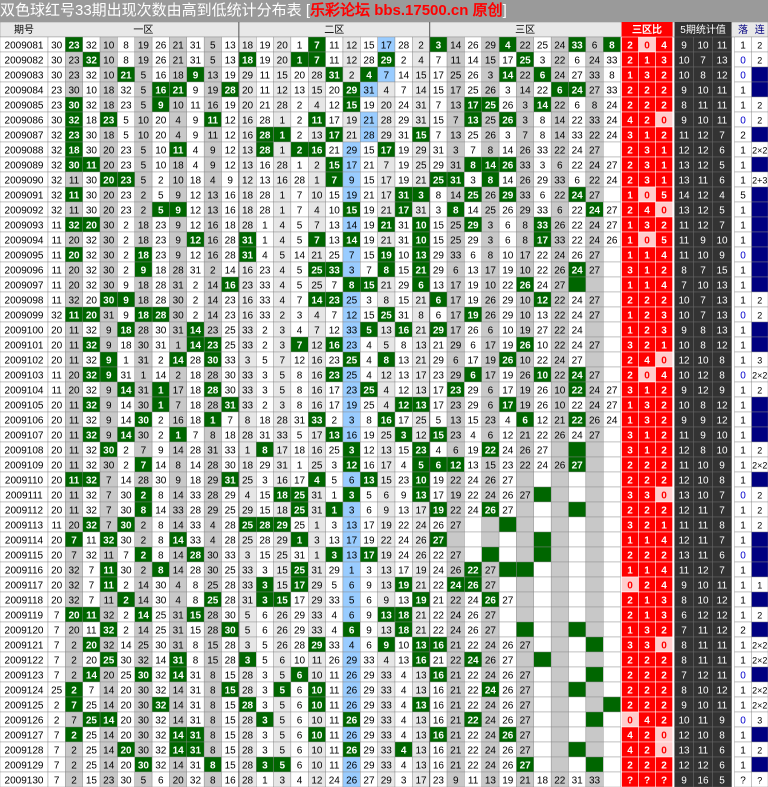 This screenshot has width=768, height=787. Describe the element at coordinates (144, 166) in the screenshot. I see `number-value: 5` at that location.